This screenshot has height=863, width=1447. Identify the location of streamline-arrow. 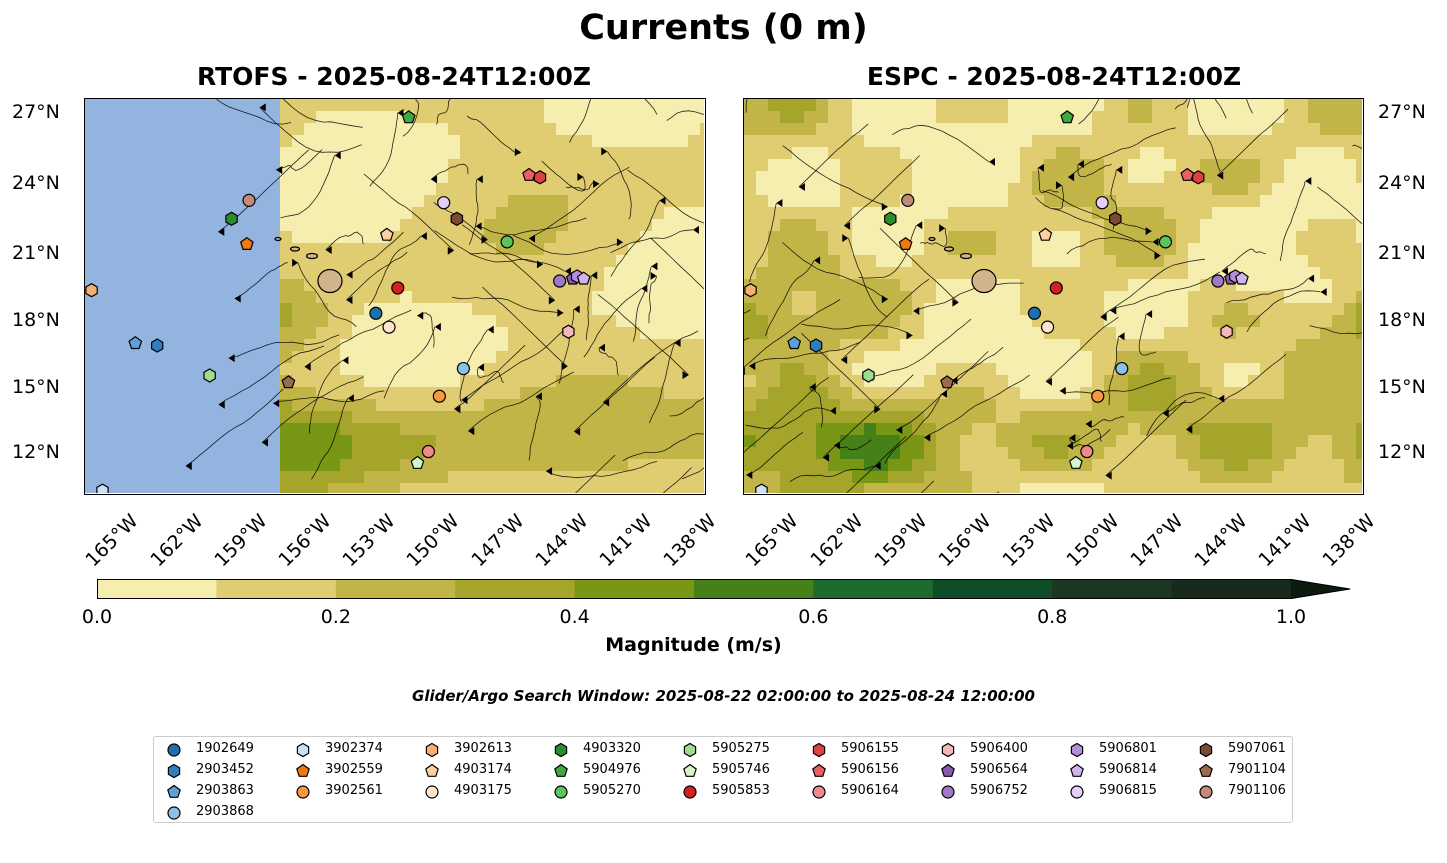
(801, 186).